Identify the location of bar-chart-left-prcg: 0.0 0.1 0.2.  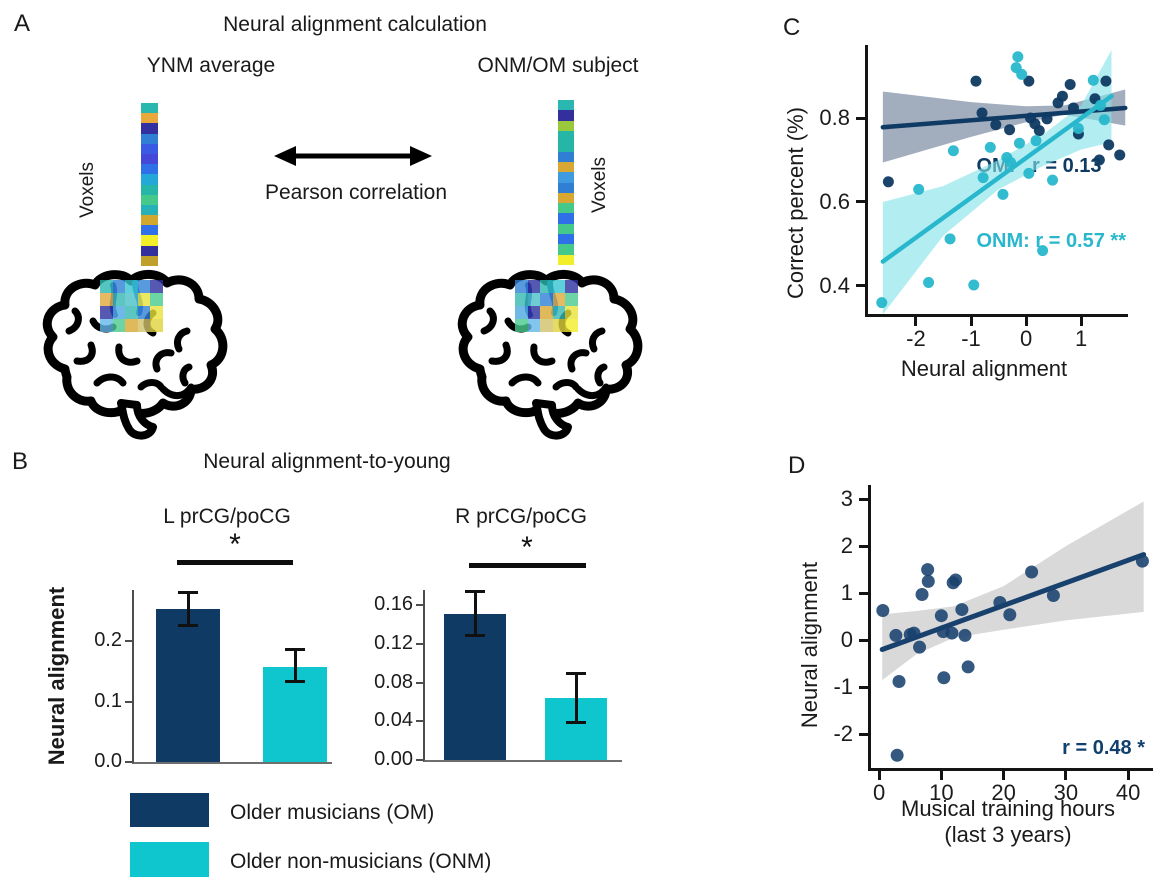
(213, 681).